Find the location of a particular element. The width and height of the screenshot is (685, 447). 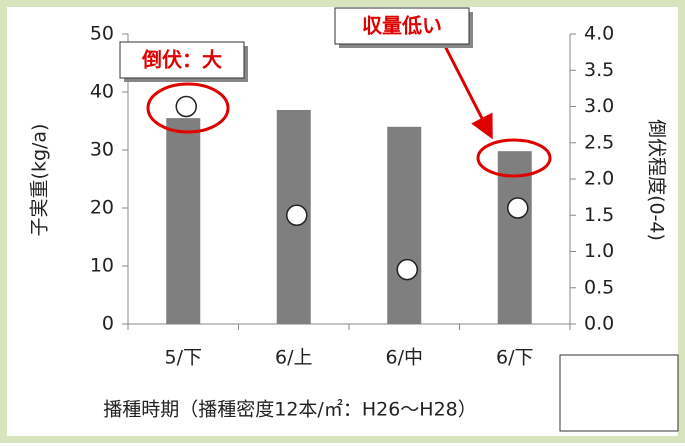

x-tick-label: 6/中 is located at coordinates (405, 358).